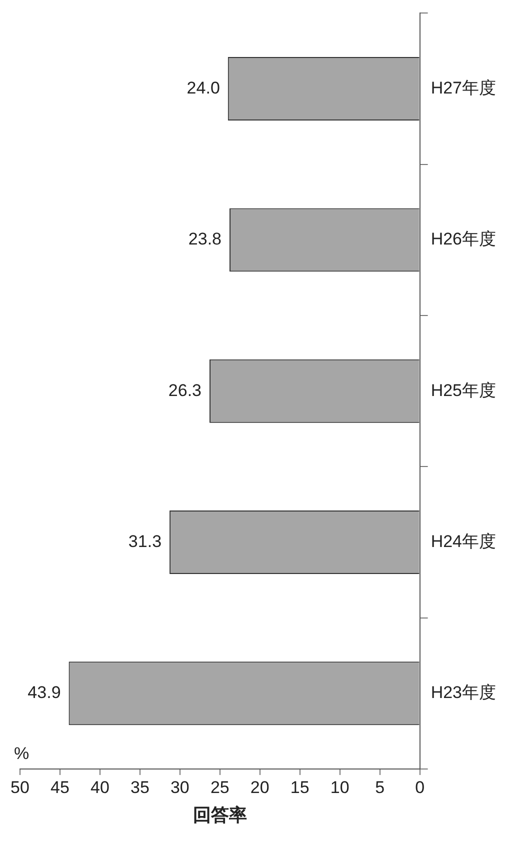  I want to click on x-tick-label: 10, so click(340, 787).